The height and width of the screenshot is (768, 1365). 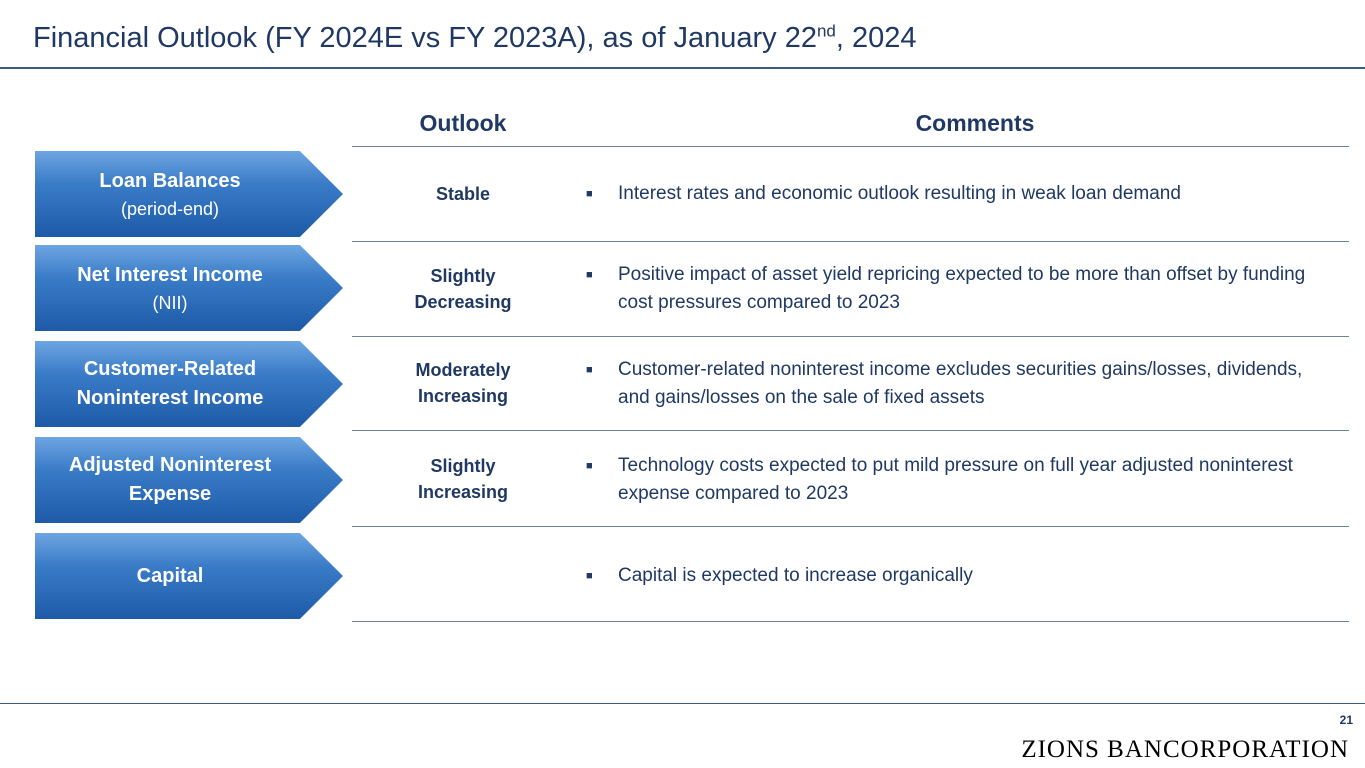 What do you see at coordinates (170, 180) in the screenshot?
I see `row-label-main: Loan Balances` at bounding box center [170, 180].